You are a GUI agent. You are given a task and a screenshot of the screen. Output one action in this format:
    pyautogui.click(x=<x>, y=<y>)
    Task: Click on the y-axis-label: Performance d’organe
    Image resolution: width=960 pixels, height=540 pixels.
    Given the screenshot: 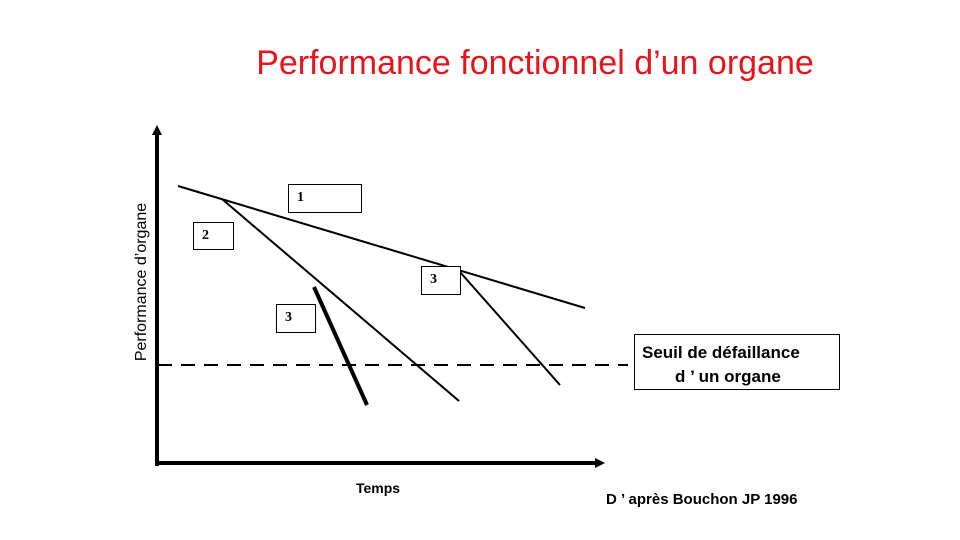 What is the action you would take?
    pyautogui.click(x=141, y=282)
    